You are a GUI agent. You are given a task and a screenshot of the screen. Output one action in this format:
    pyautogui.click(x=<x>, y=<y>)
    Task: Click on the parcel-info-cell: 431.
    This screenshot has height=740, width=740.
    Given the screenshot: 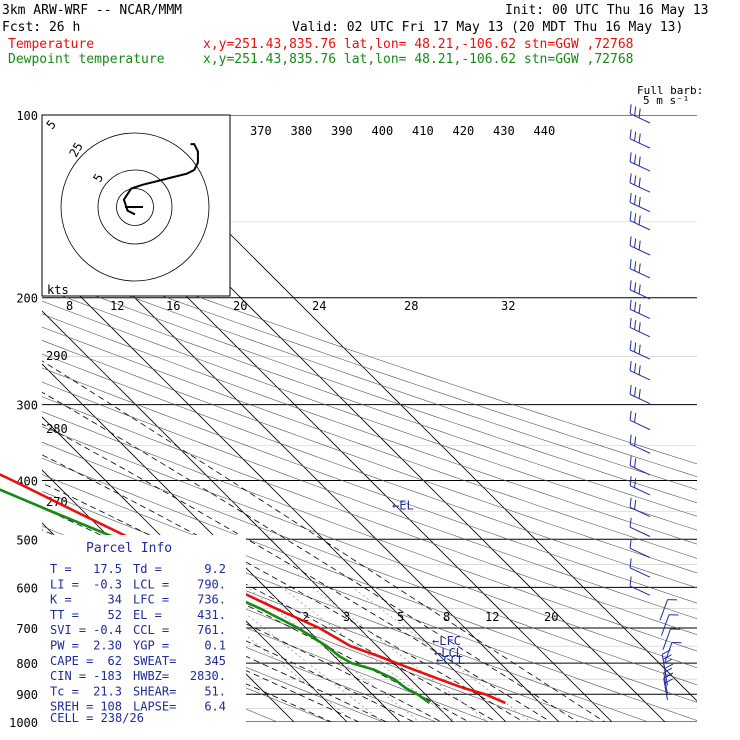 What is the action you would take?
    pyautogui.click(x=211, y=615)
    